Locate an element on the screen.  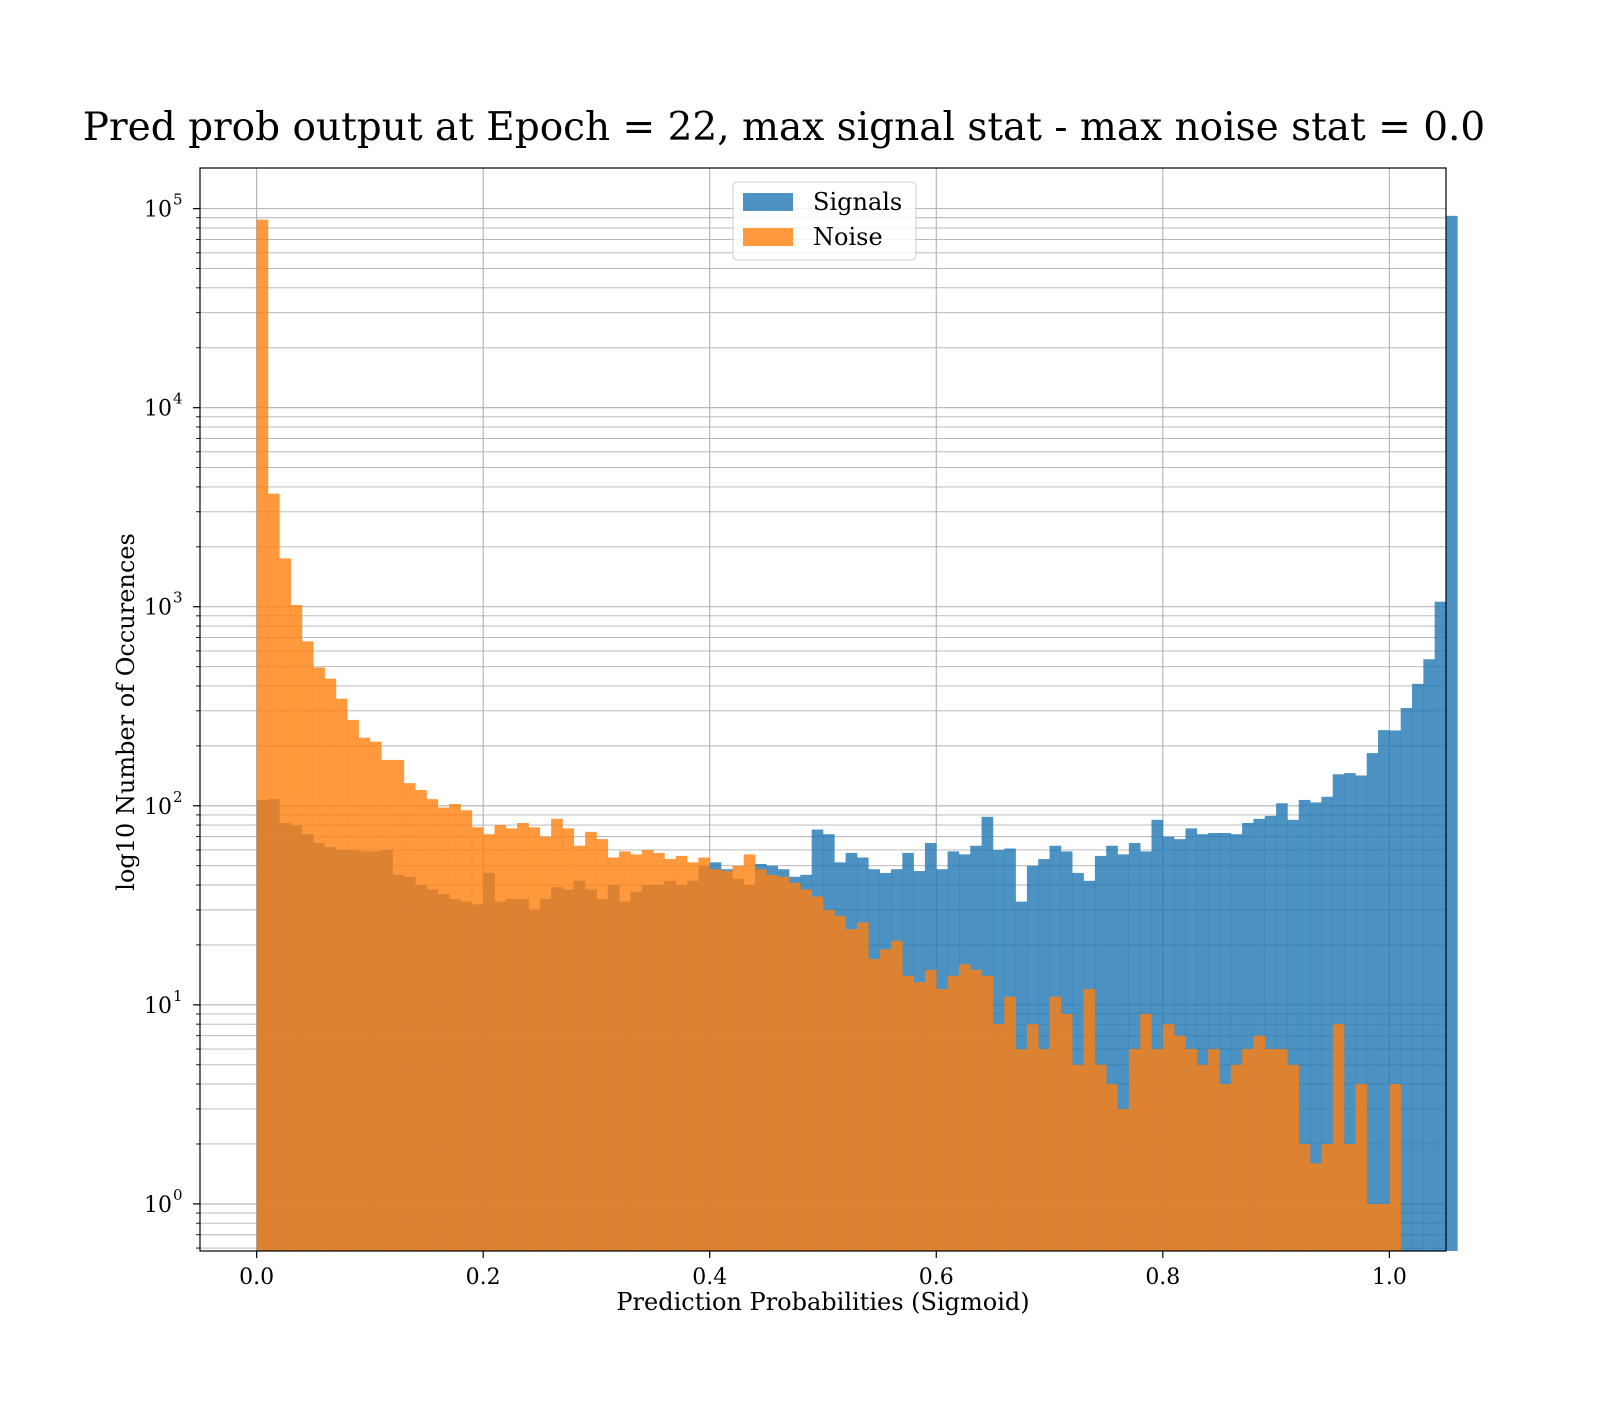
legend: Signals Noise is located at coordinates (824, 221).